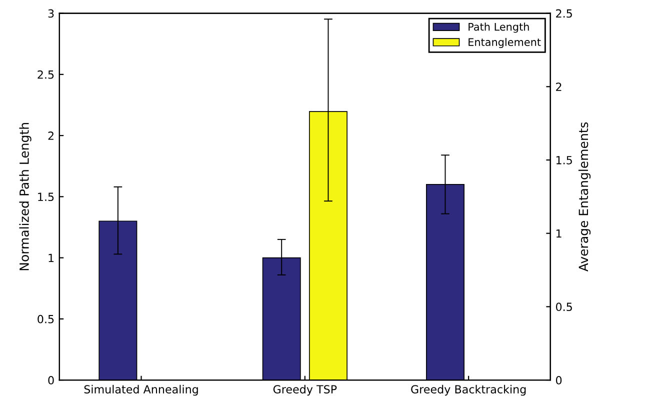  Describe the element at coordinates (498, 27) in the screenshot. I see `legend-label: Path Length` at that location.